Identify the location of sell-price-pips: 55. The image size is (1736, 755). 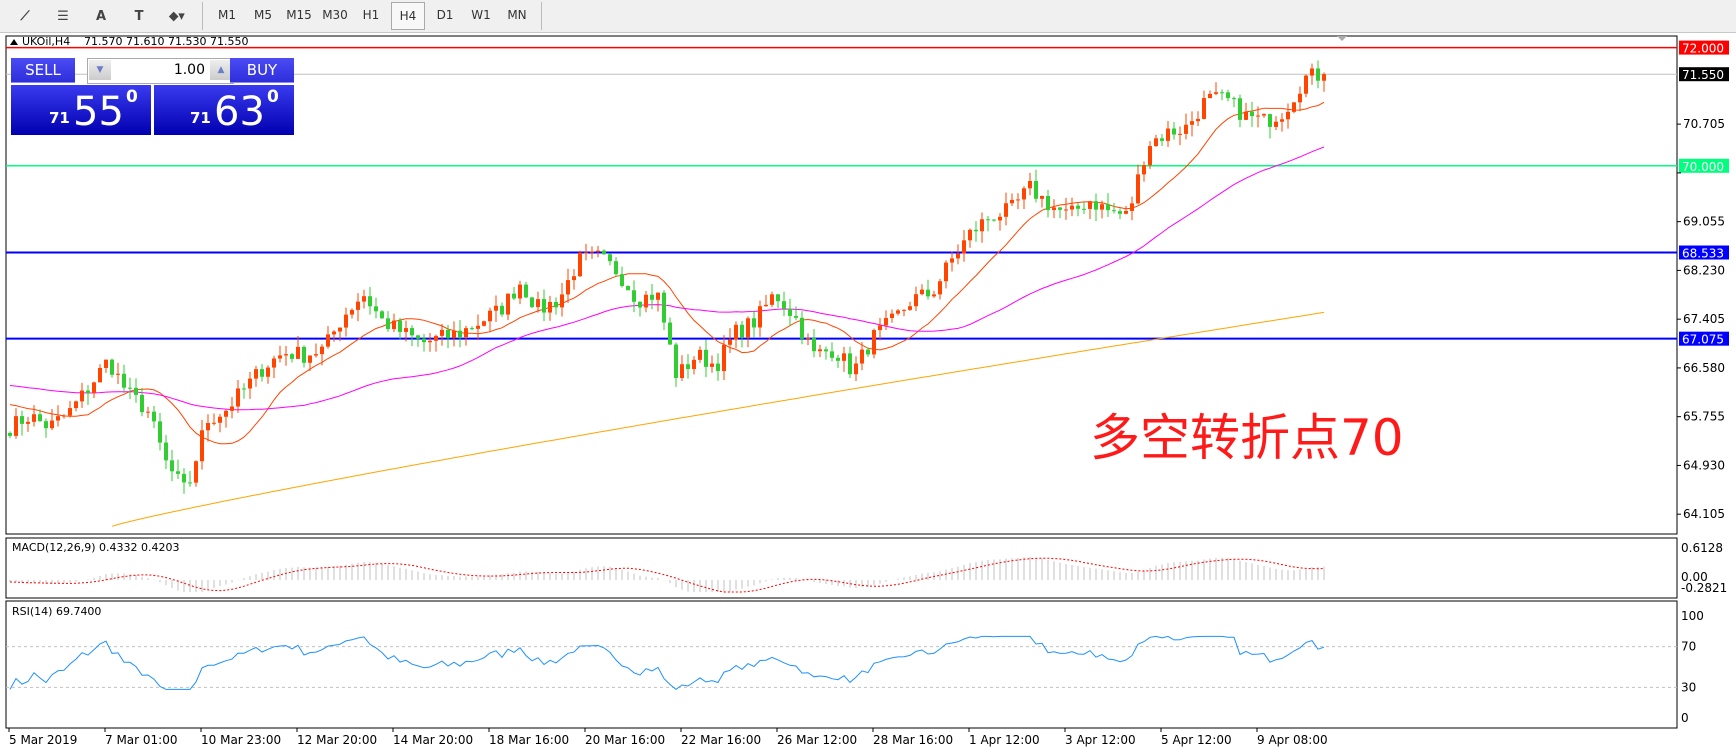
(98, 112).